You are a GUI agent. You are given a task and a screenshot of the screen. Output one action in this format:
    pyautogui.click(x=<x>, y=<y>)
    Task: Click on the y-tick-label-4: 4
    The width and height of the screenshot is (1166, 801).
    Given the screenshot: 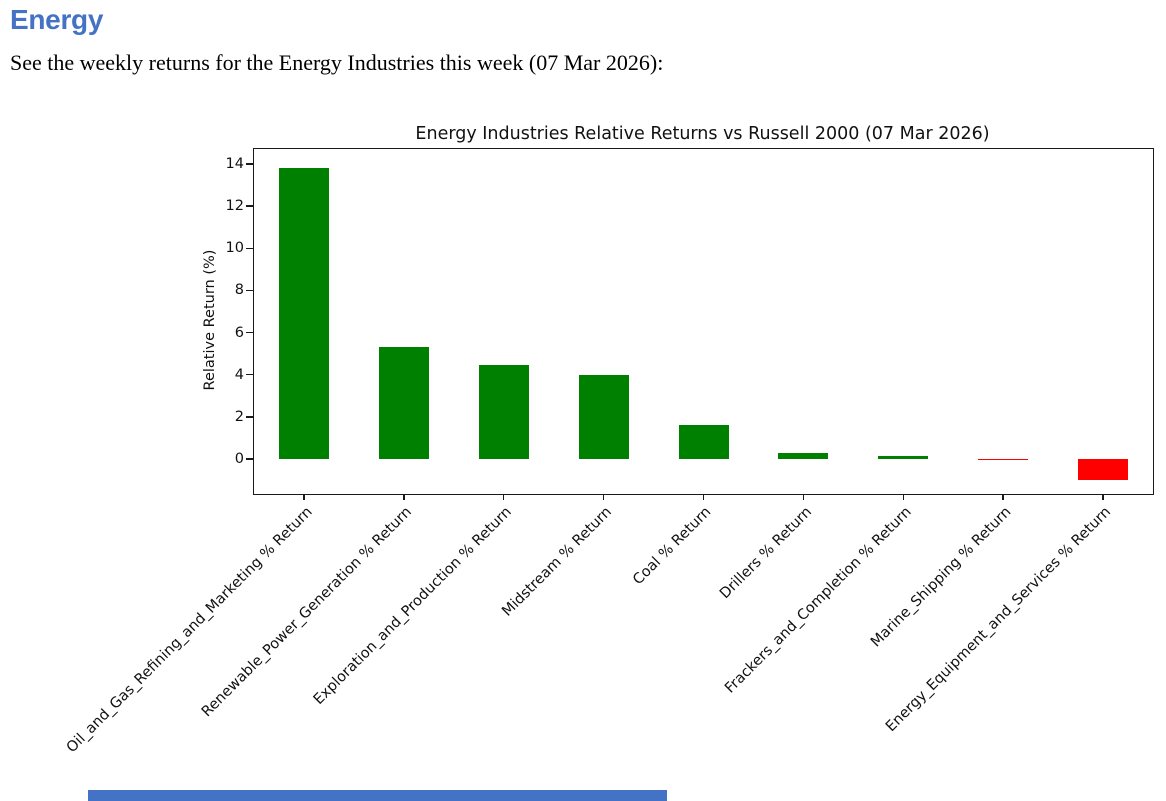 What is the action you would take?
    pyautogui.click(x=239, y=374)
    